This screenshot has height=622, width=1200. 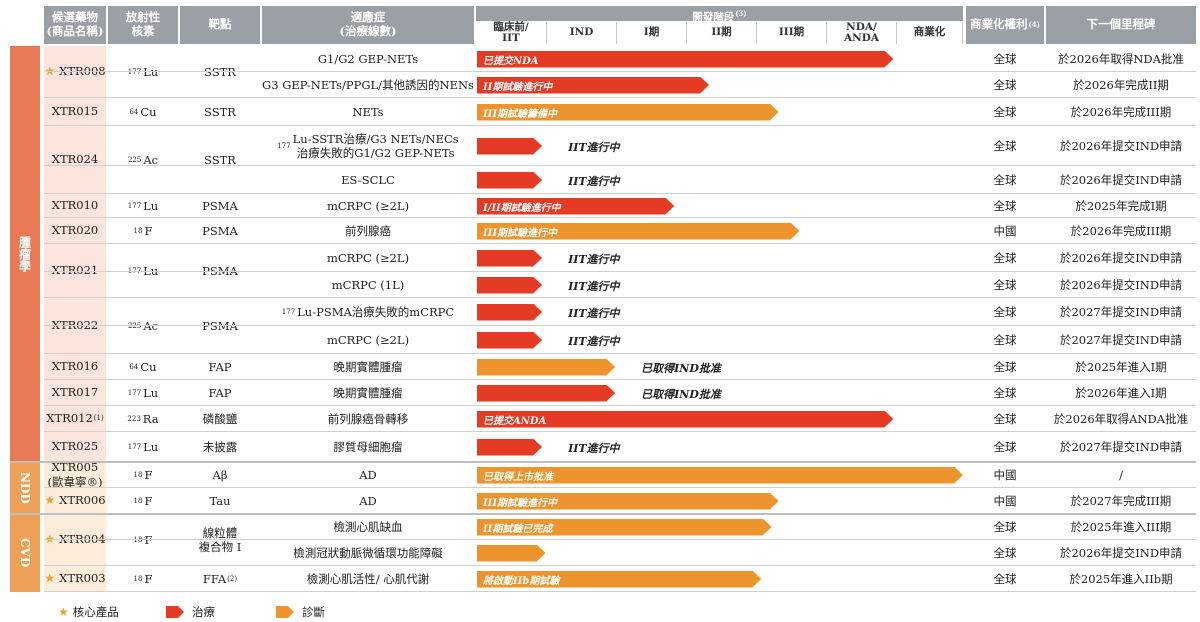 What do you see at coordinates (50, 578) in the screenshot?
I see `core-product-star-icon: ★` at bounding box center [50, 578].